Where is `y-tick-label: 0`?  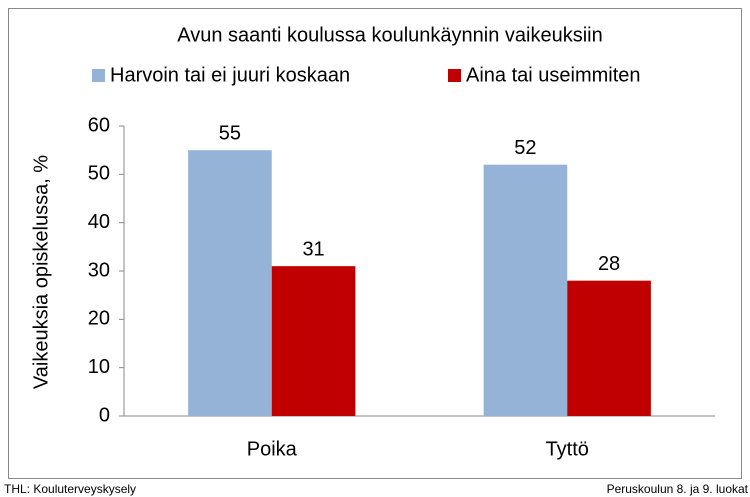
y-tick-label: 0 is located at coordinates (104, 415).